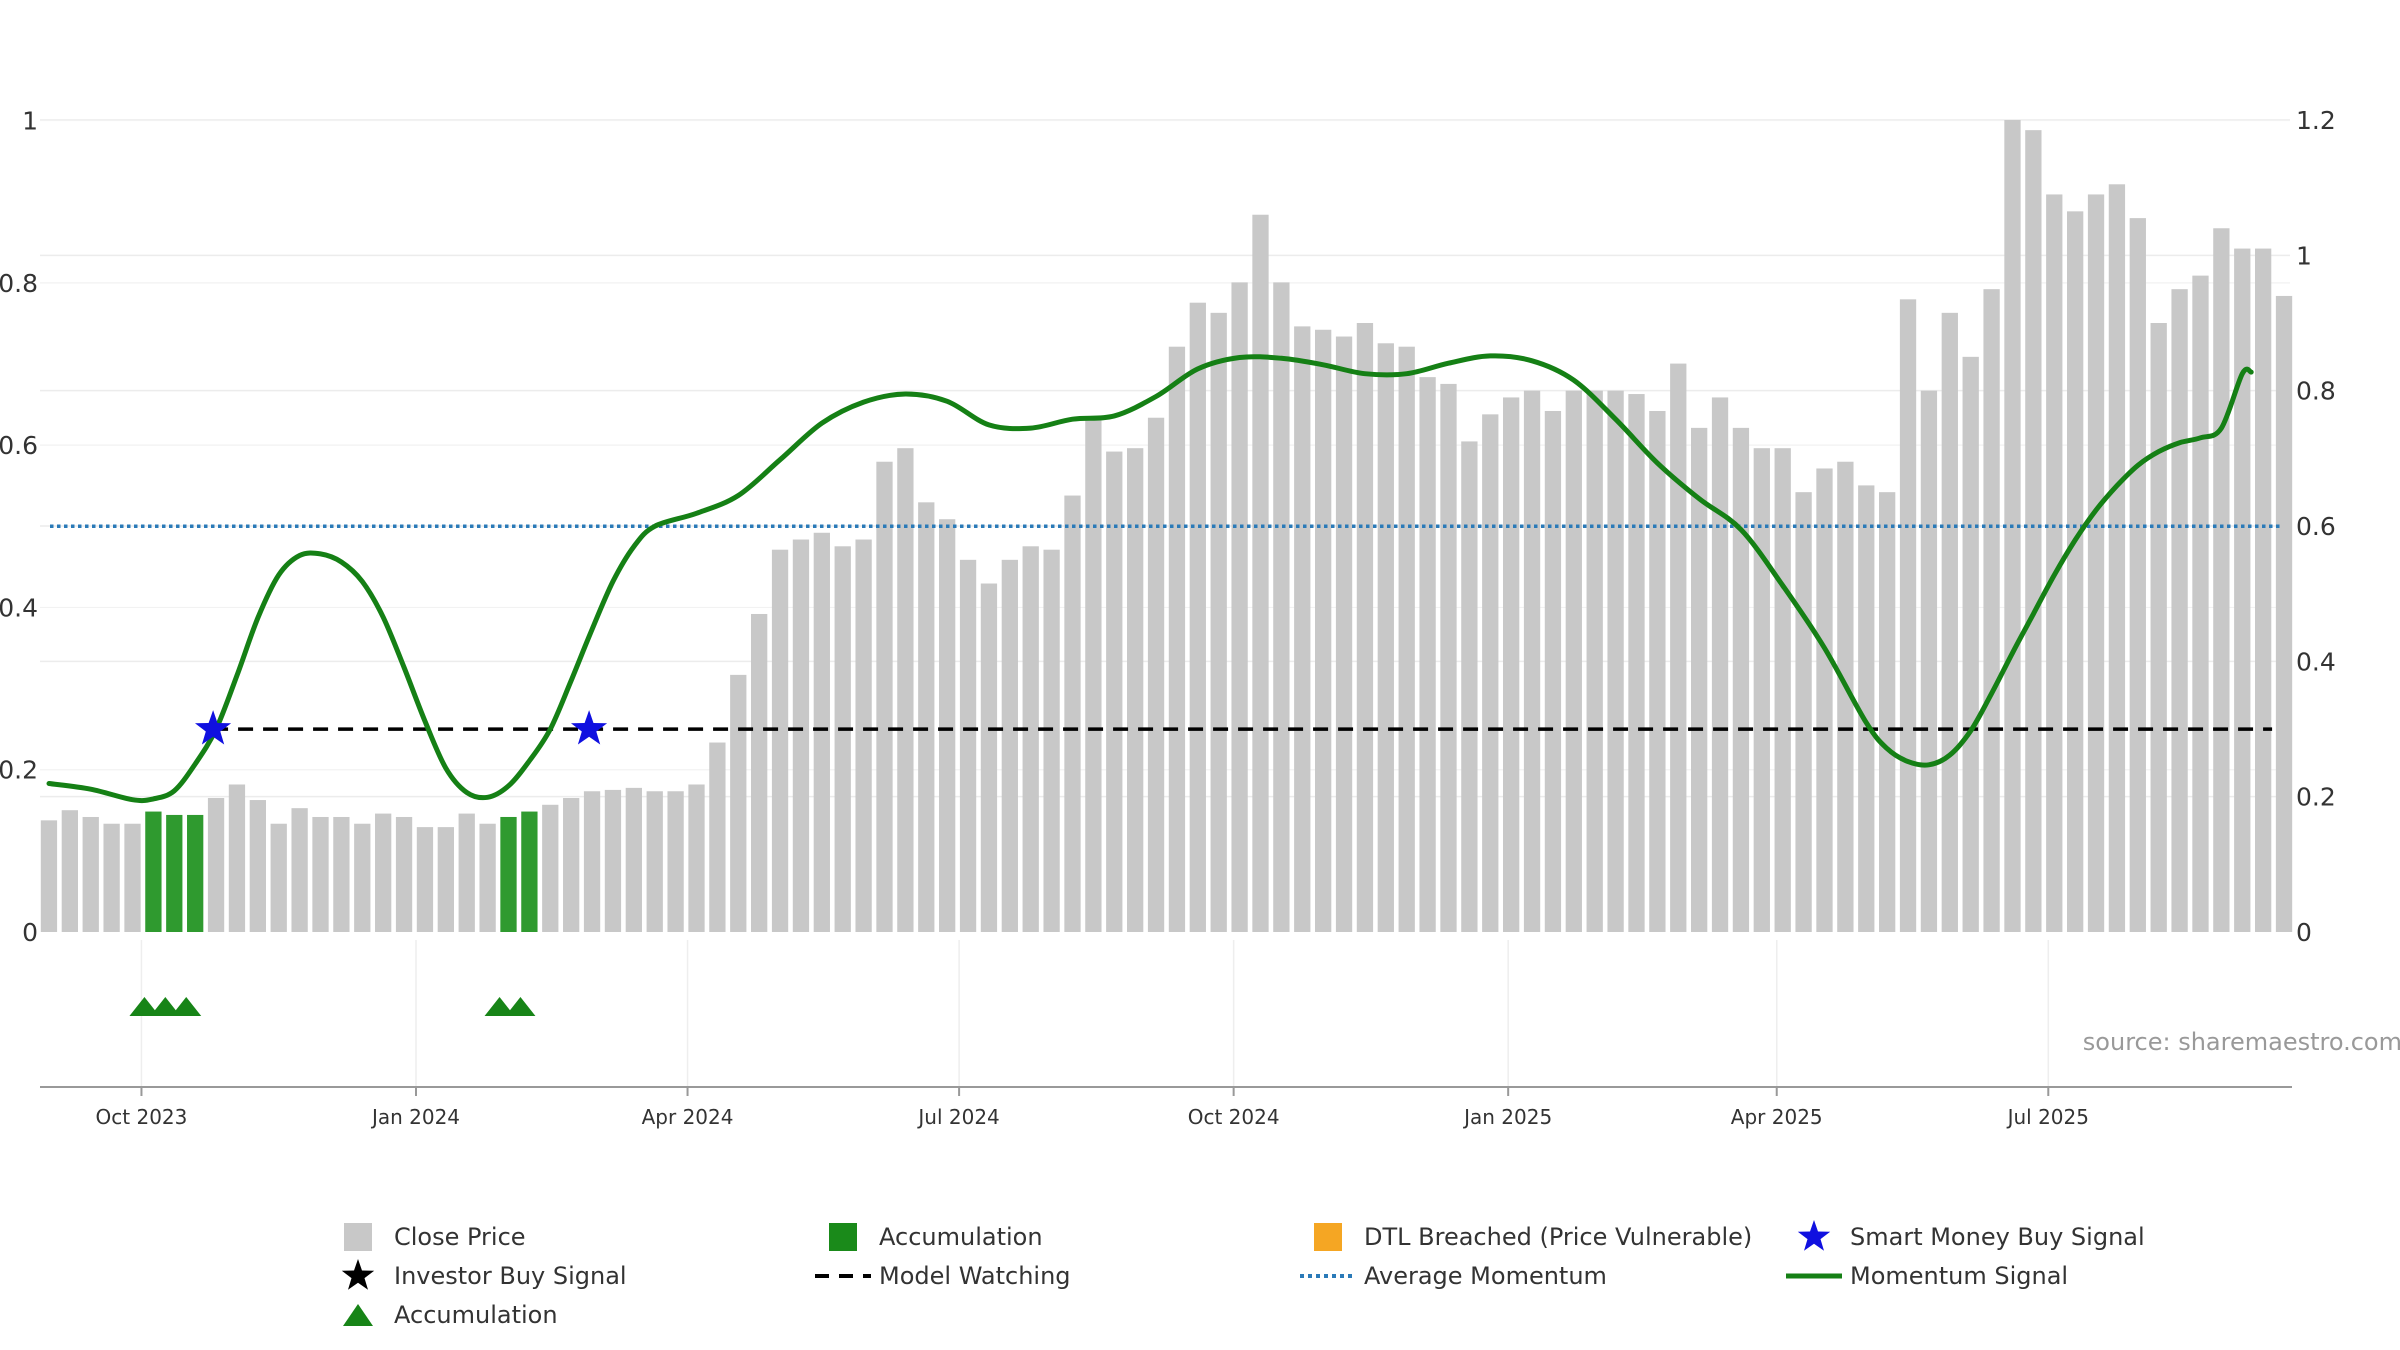  I want to click on legend-label: Momentum Signal, so click(1959, 1276).